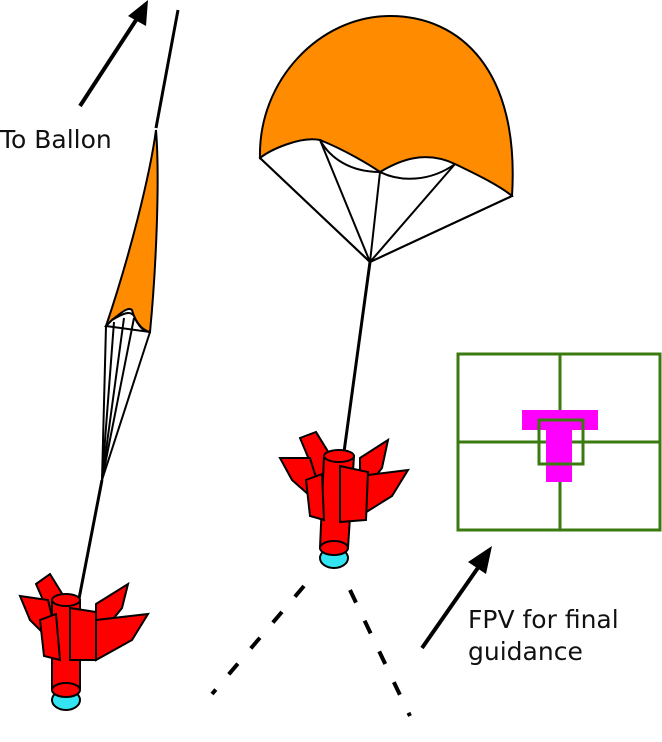 Image resolution: width=662 pixels, height=742 pixels. What do you see at coordinates (344, 499) in the screenshot?
I see `rocket-icon-center` at bounding box center [344, 499].